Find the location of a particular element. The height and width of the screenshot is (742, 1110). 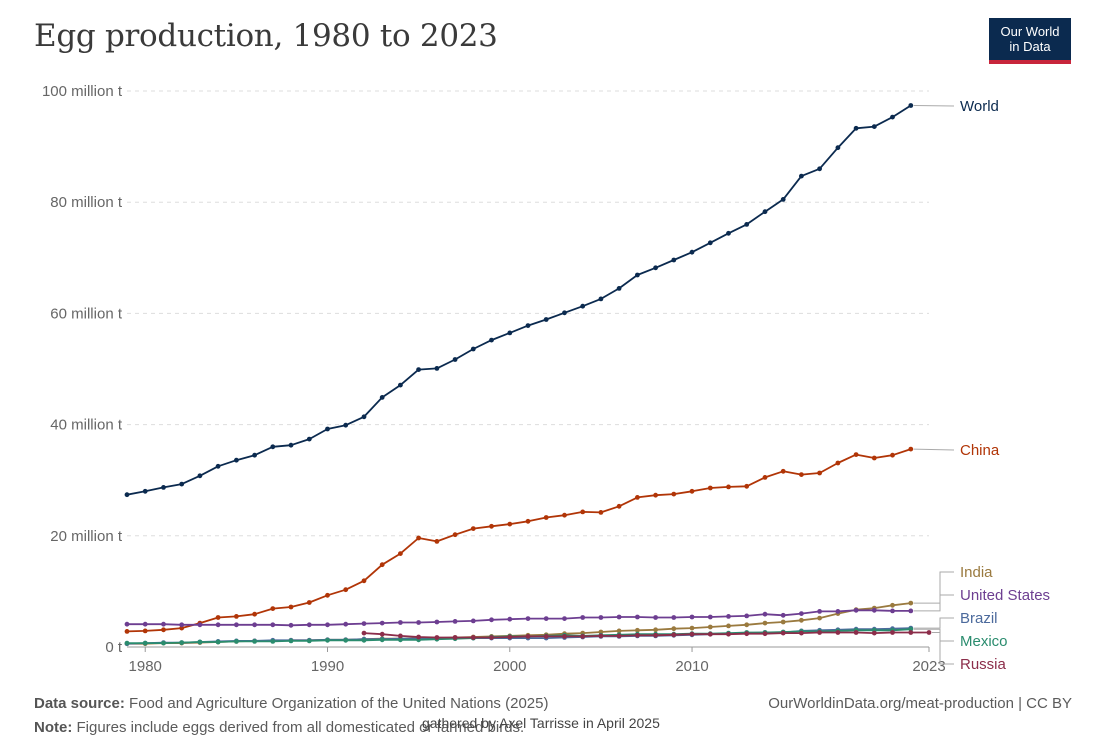

x-tick-label-3: 2010 is located at coordinates (691, 666).